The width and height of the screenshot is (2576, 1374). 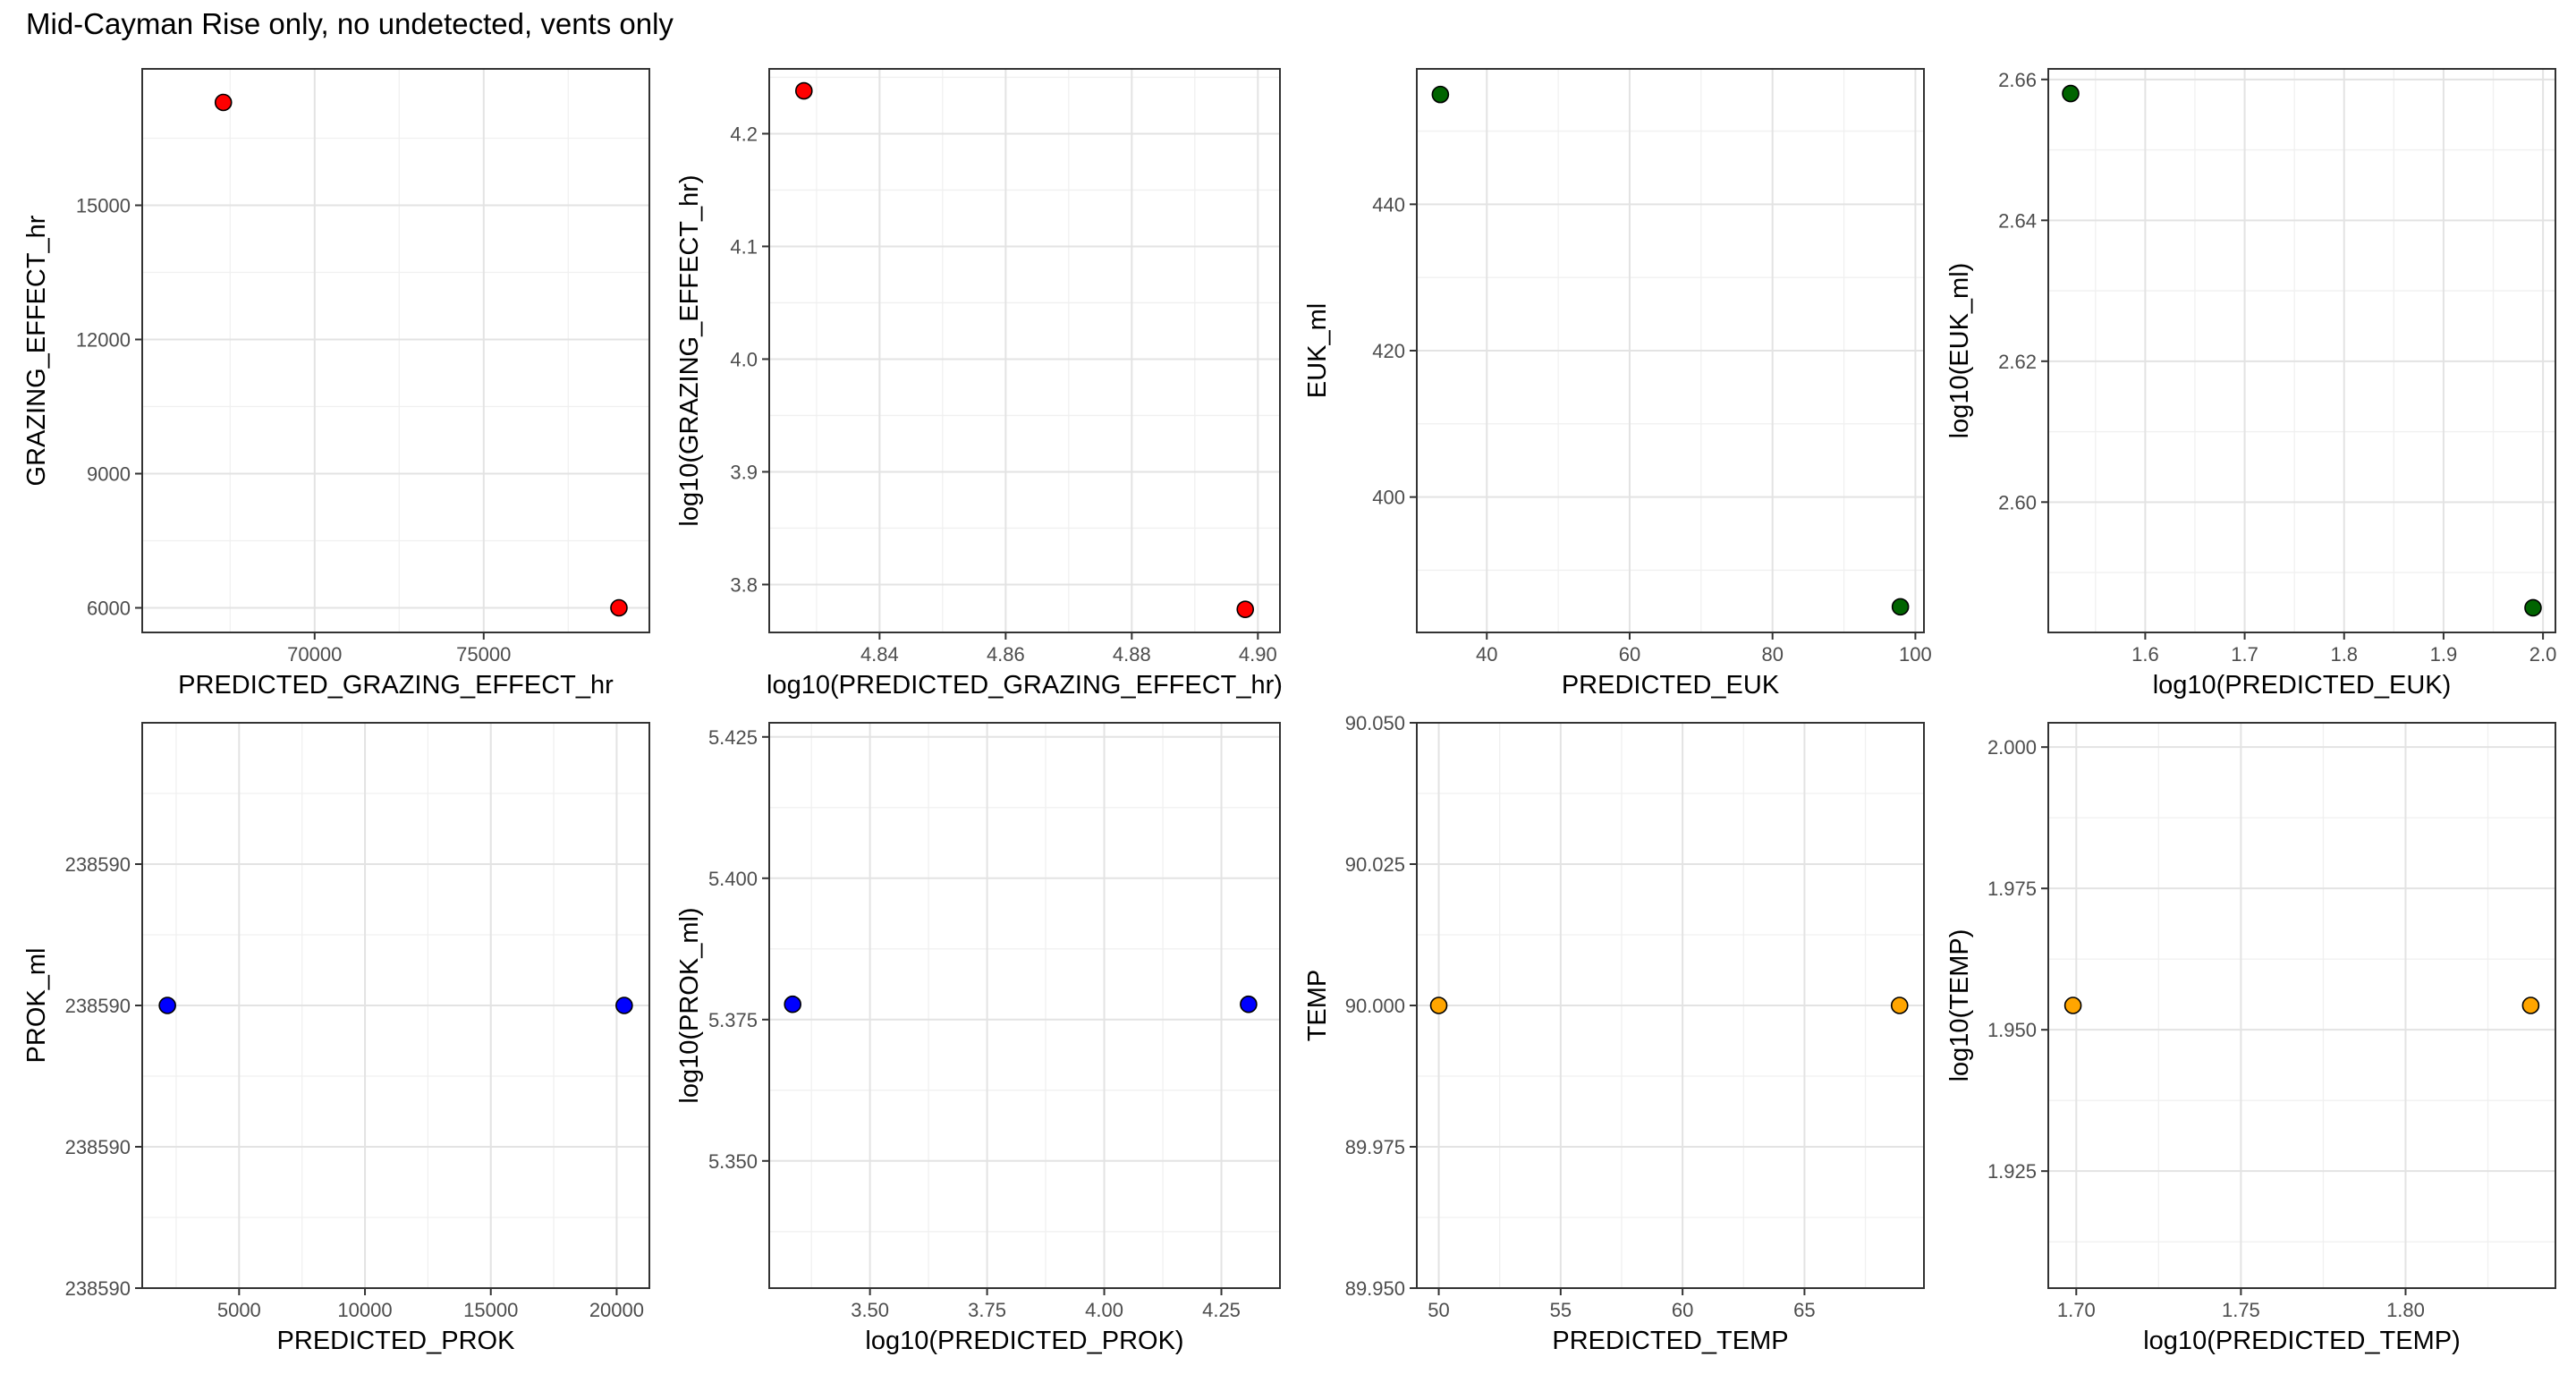 What do you see at coordinates (616, 1310) in the screenshot?
I see `x-tick-label: 20000` at bounding box center [616, 1310].